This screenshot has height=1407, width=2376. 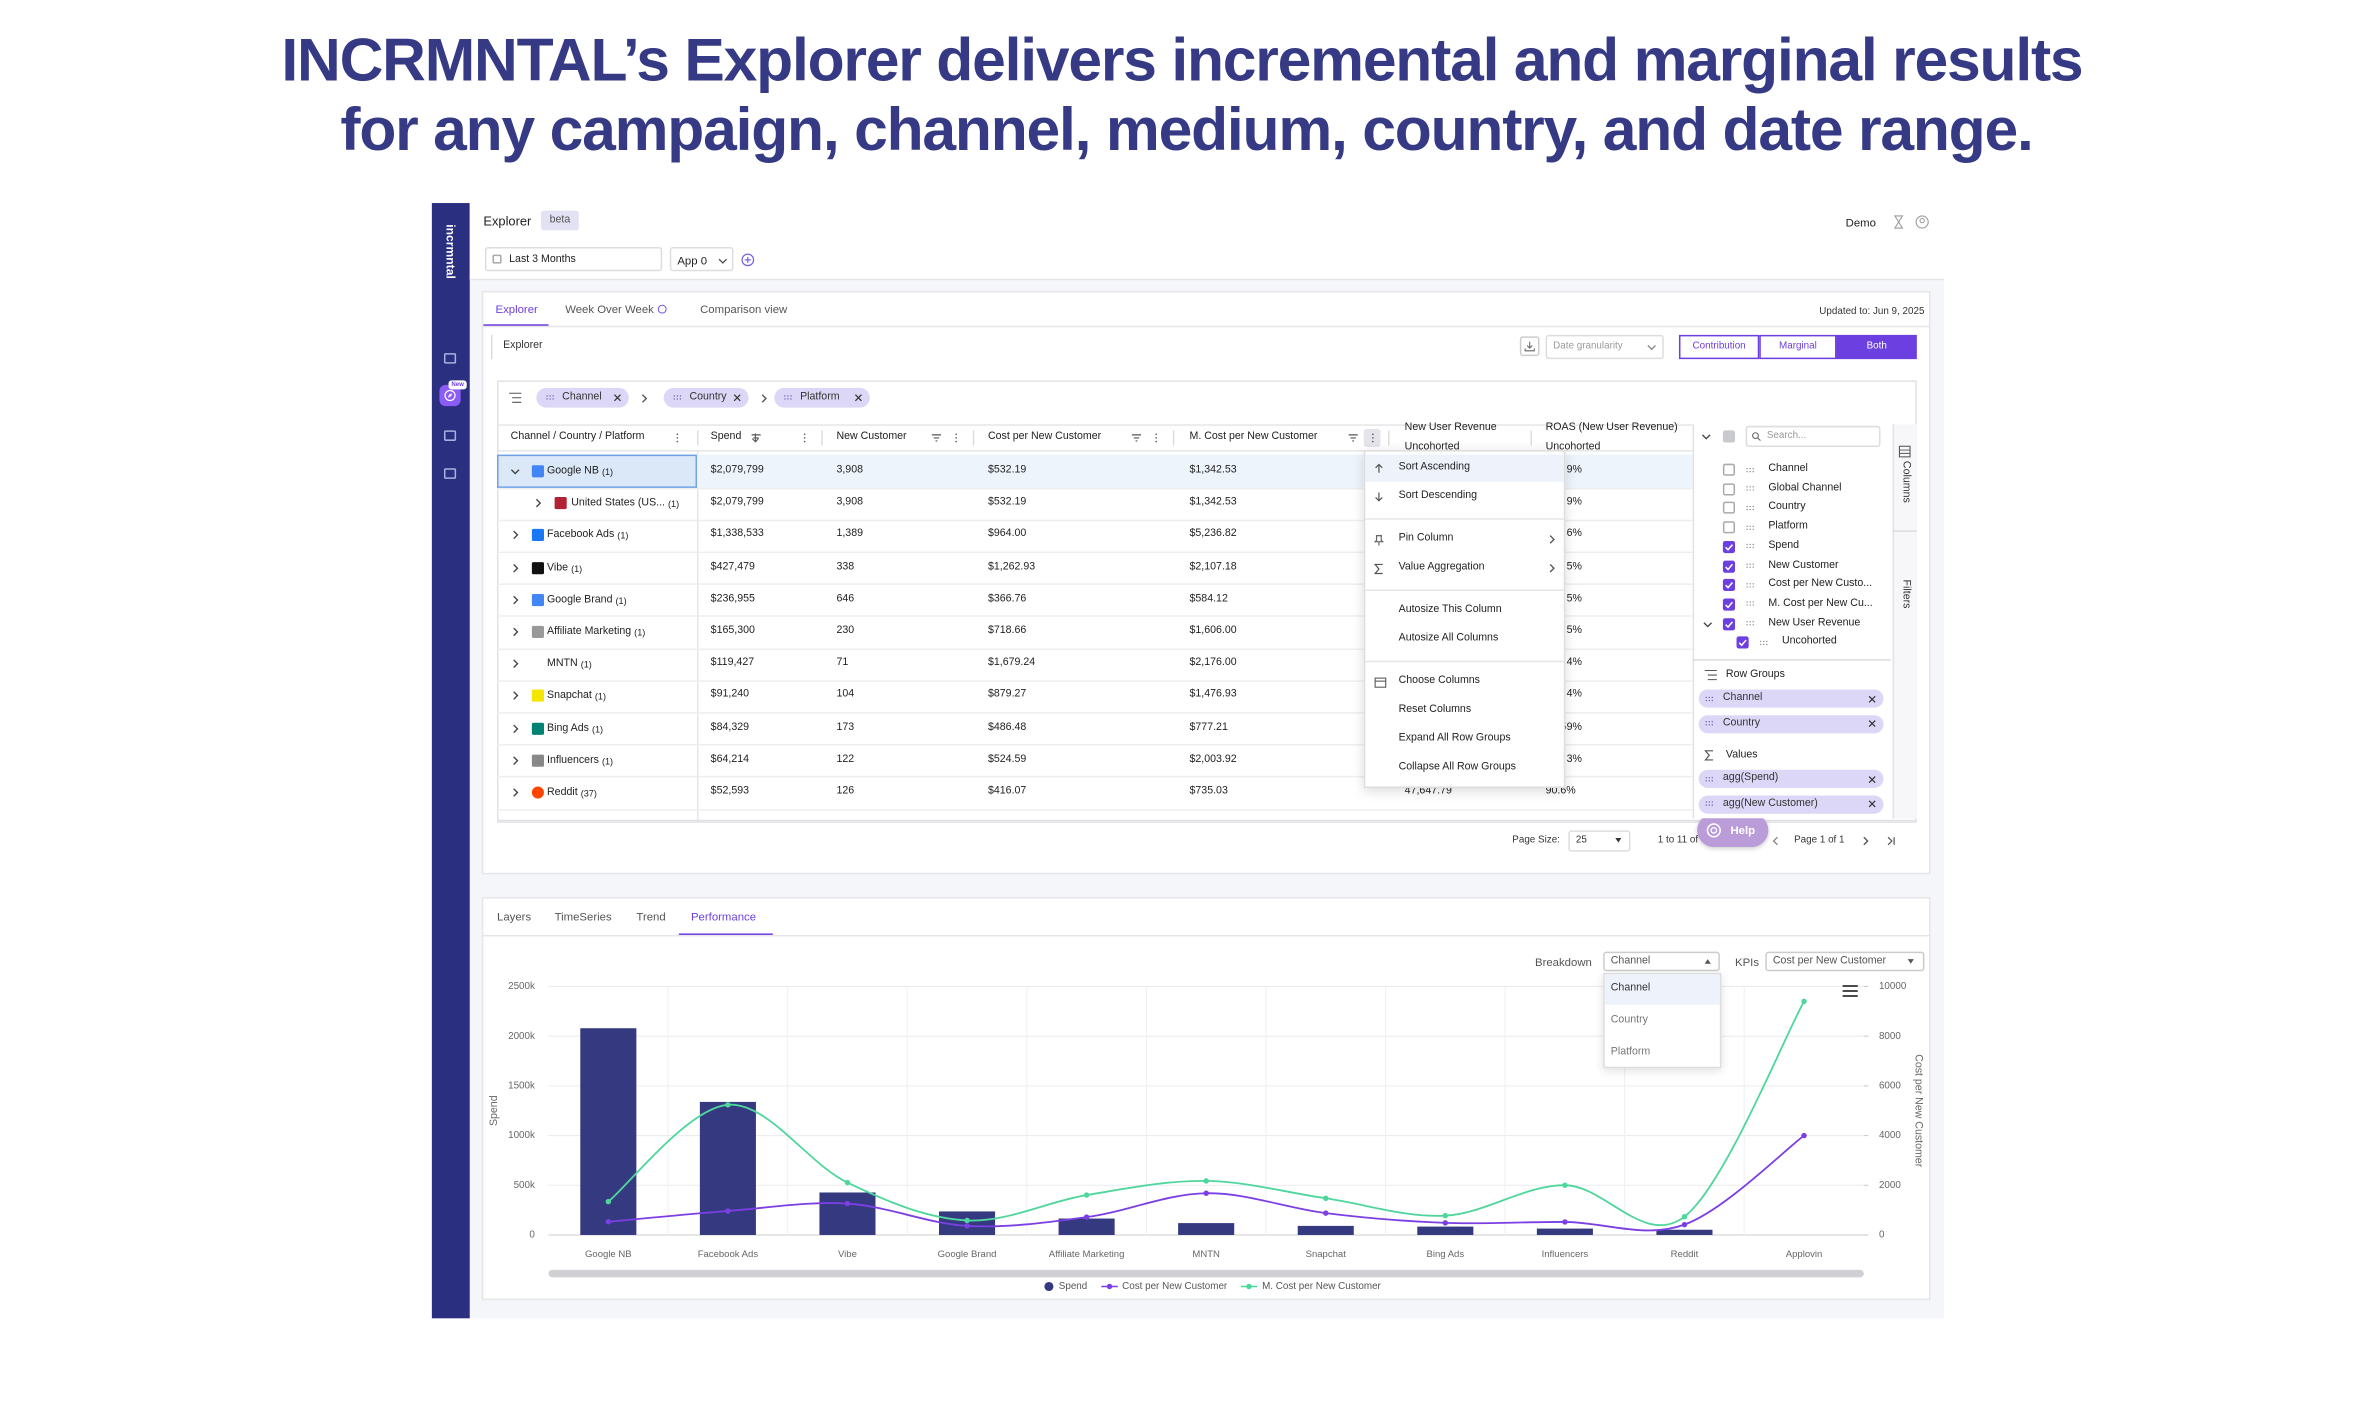 What do you see at coordinates (1611, 428) in the screenshot?
I see `column-header: ROAS (New User Revenue)` at bounding box center [1611, 428].